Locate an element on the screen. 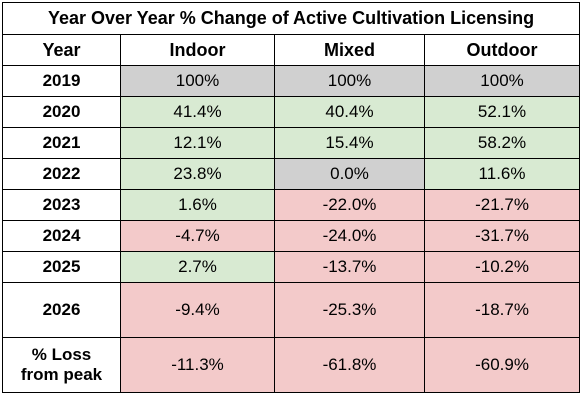 This screenshot has width=582, height=410. outdoor-cell: -21.7% is located at coordinates (502, 205).